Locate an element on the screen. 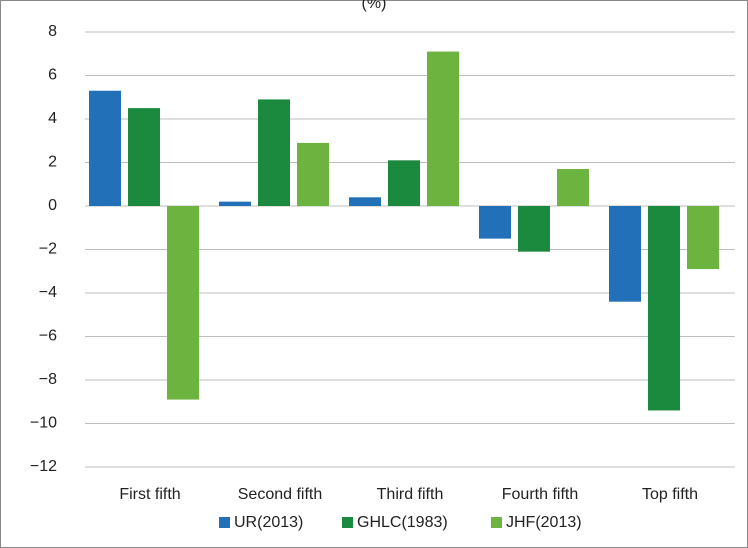 This screenshot has width=748, height=548. y-tick-label: 6 is located at coordinates (52, 75).